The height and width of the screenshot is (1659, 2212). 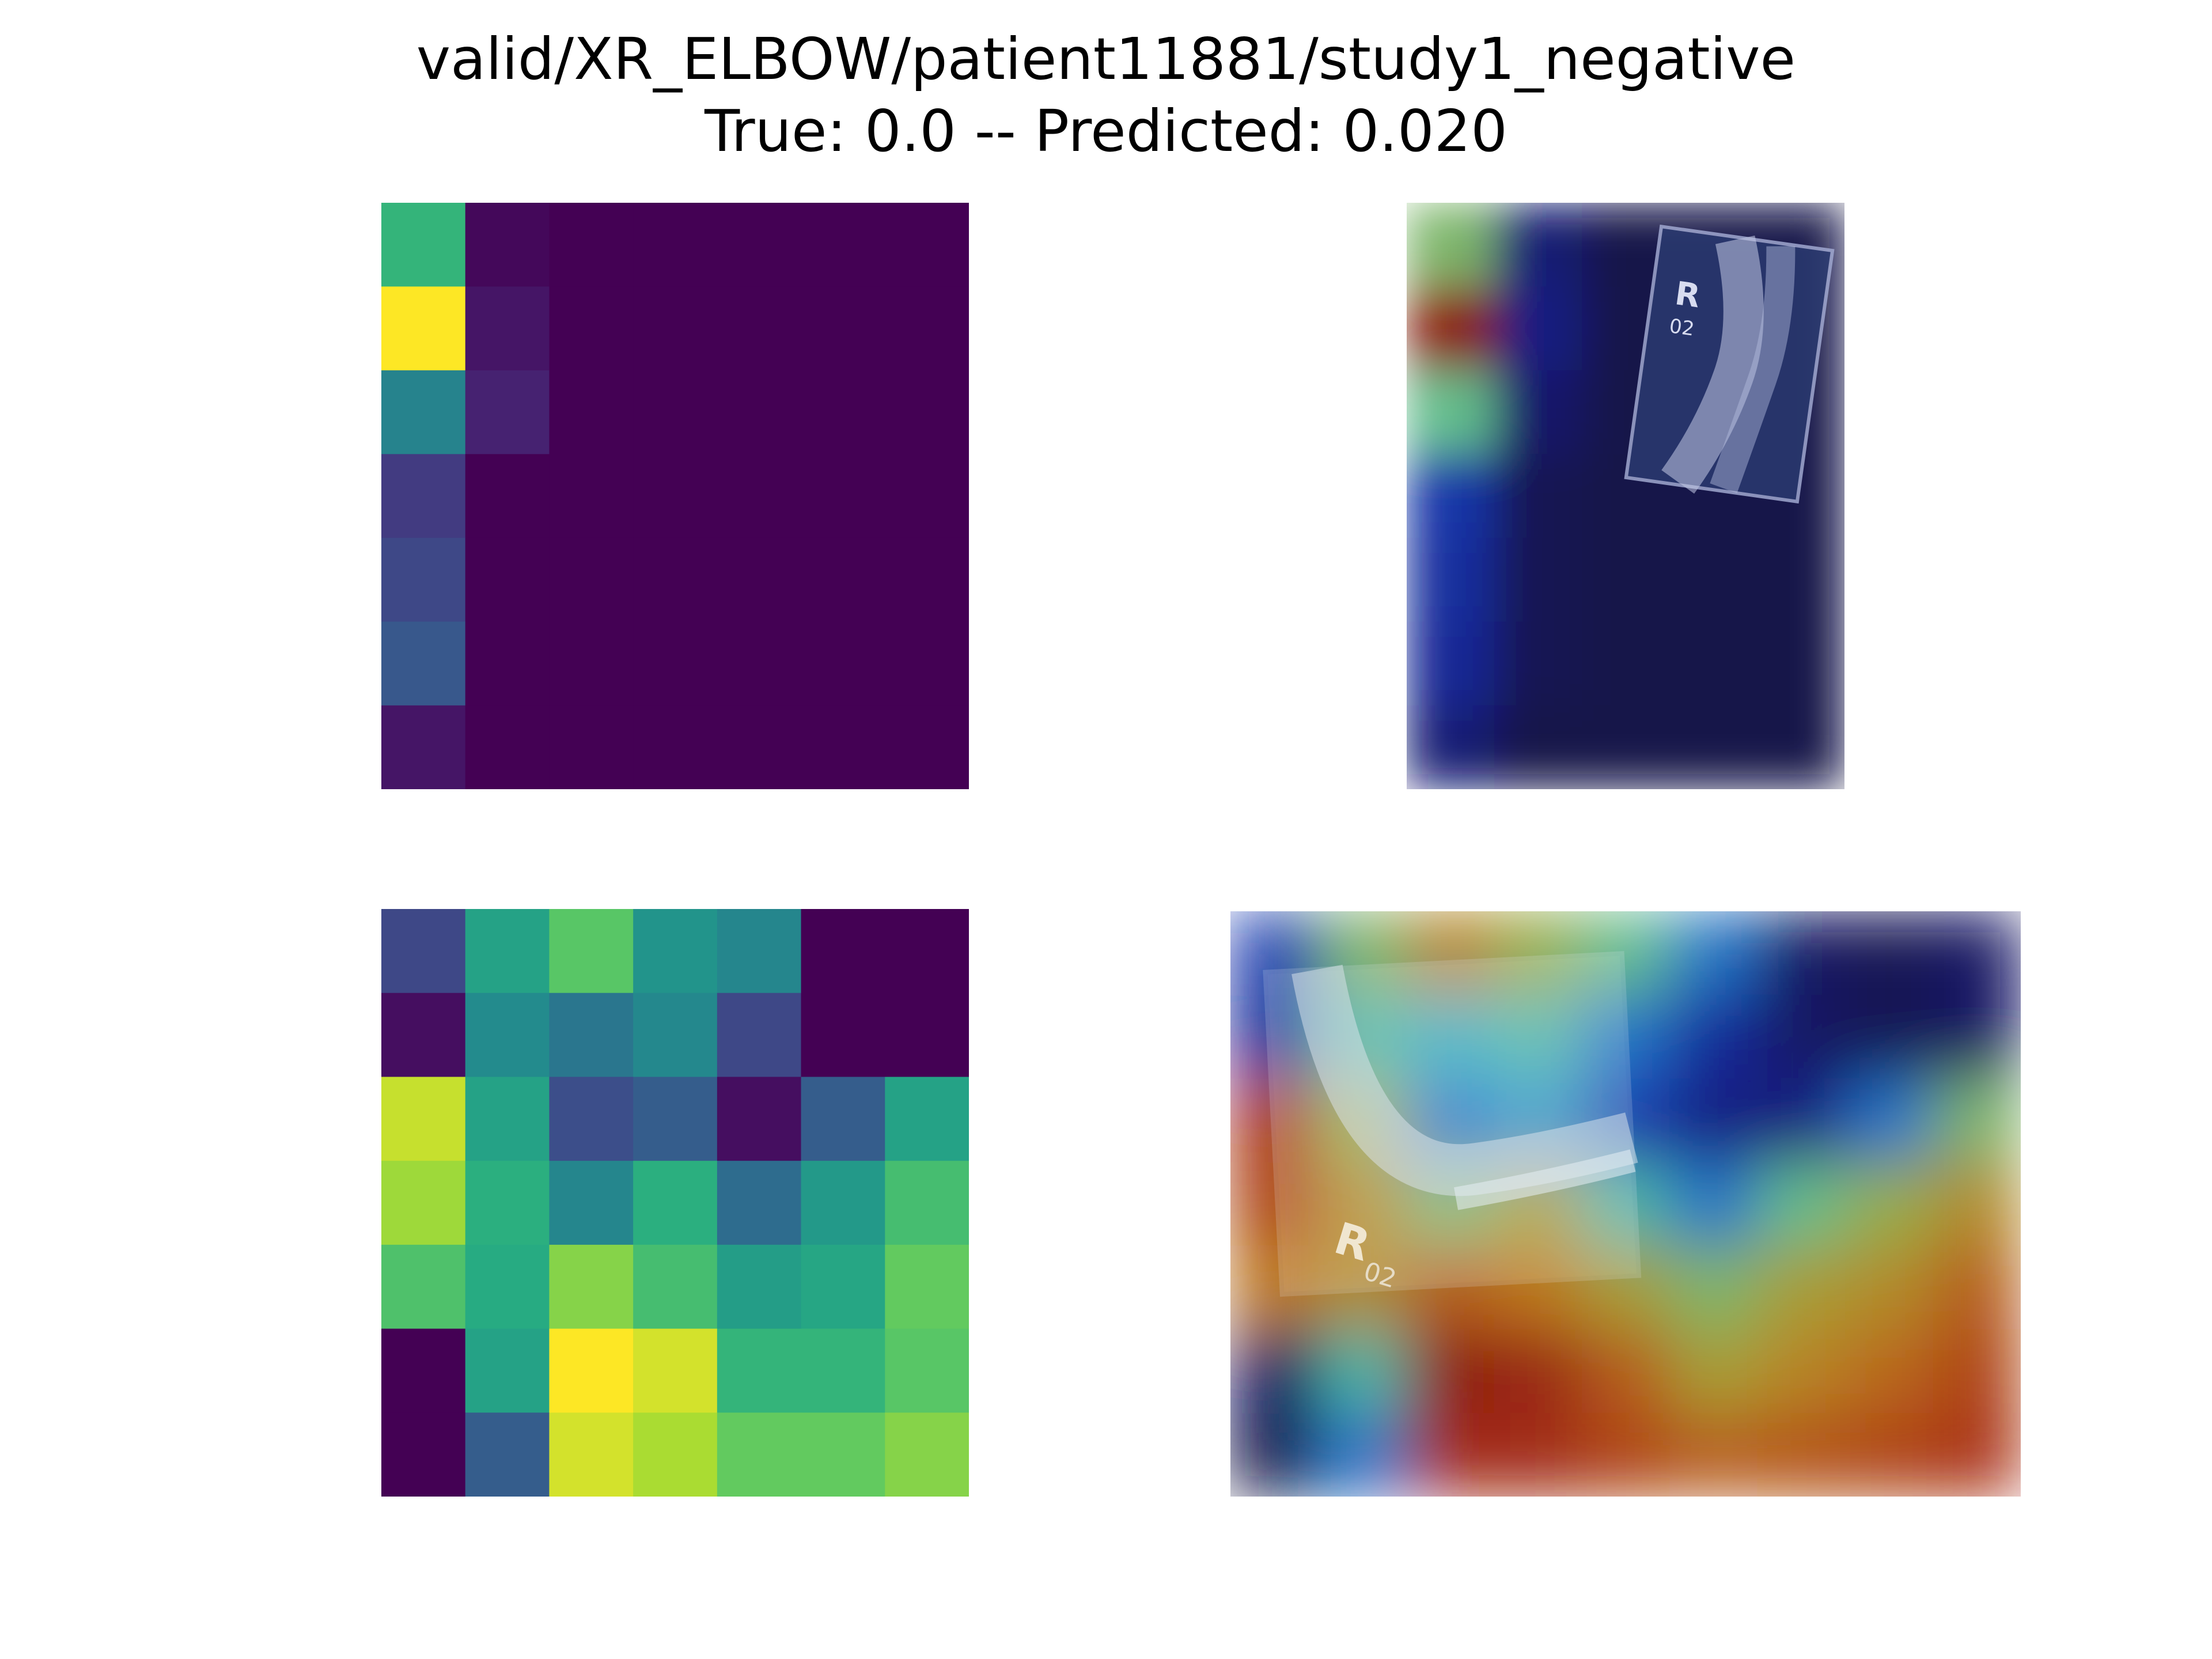 I want to click on overlay-bottom-cell-r6-c7, so click(x=1889, y=1454).